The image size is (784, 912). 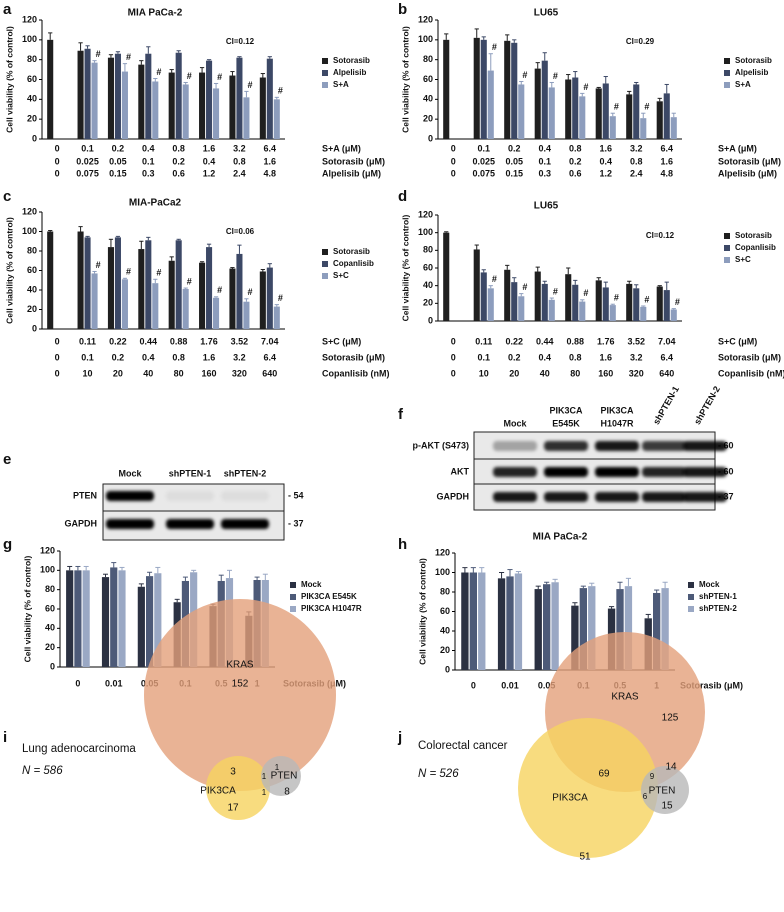 What do you see at coordinates (510, 685) in the screenshot?
I see `x-category-label: 0.01` at bounding box center [510, 685].